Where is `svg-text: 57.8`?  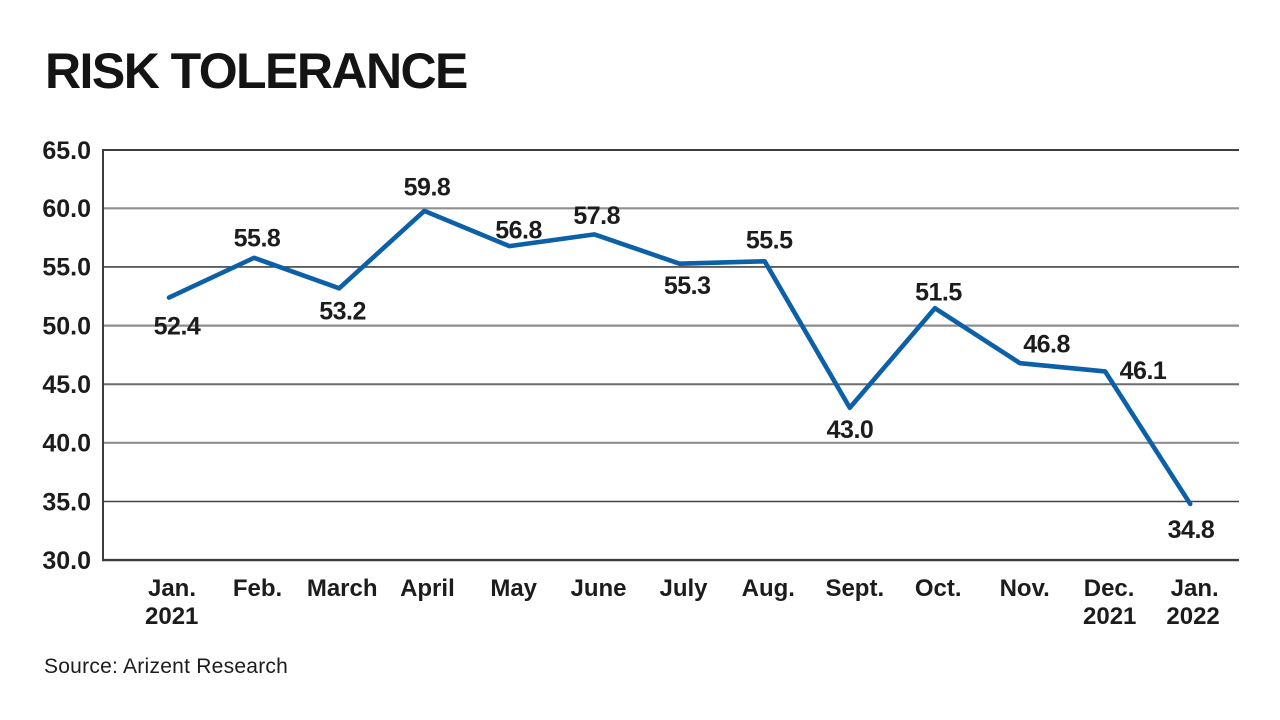
svg-text: 57.8 is located at coordinates (596, 216).